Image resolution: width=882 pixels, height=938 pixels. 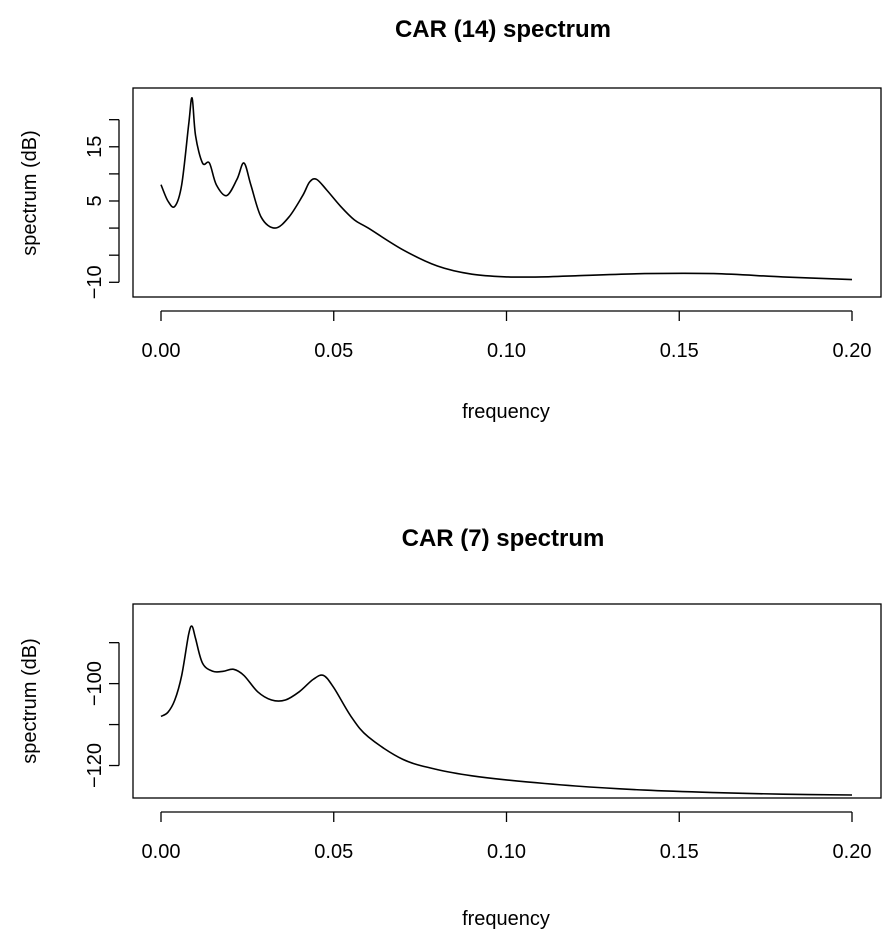 What do you see at coordinates (506, 710) in the screenshot?
I see `series-line` at bounding box center [506, 710].